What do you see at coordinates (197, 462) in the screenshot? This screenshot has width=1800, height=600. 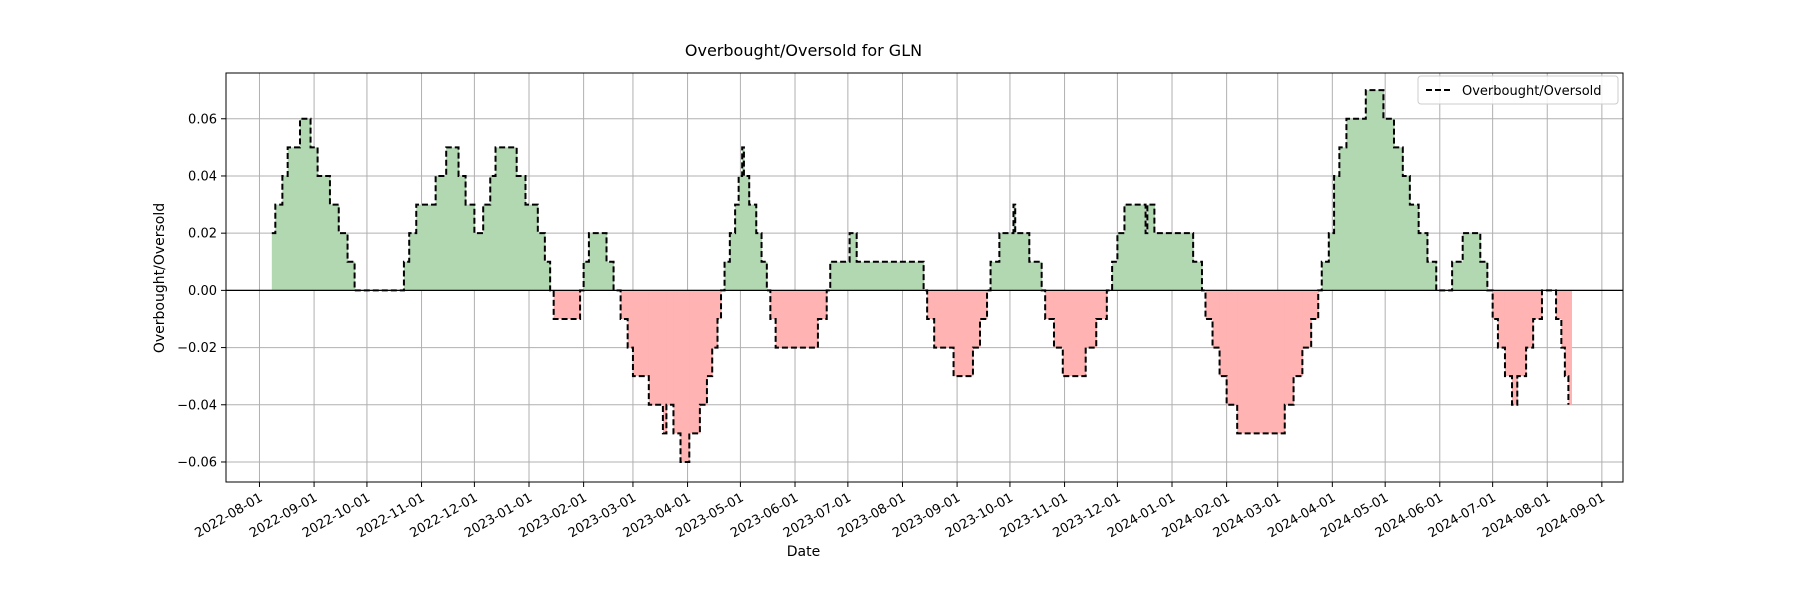 I see `y-tick-label: −0.06` at bounding box center [197, 462].